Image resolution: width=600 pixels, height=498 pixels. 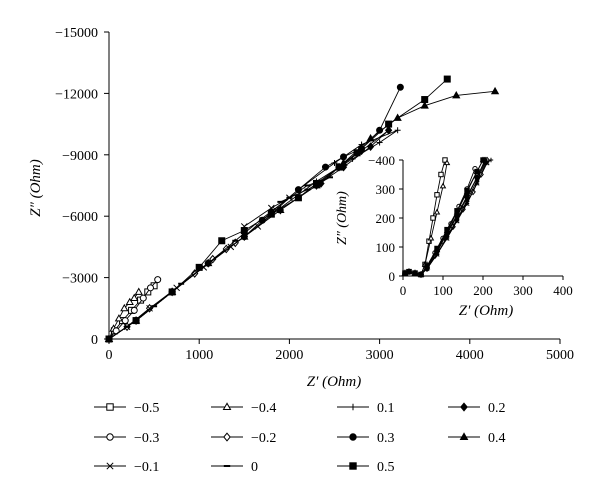 I want to click on legend-label: 0.4, so click(x=497, y=438).